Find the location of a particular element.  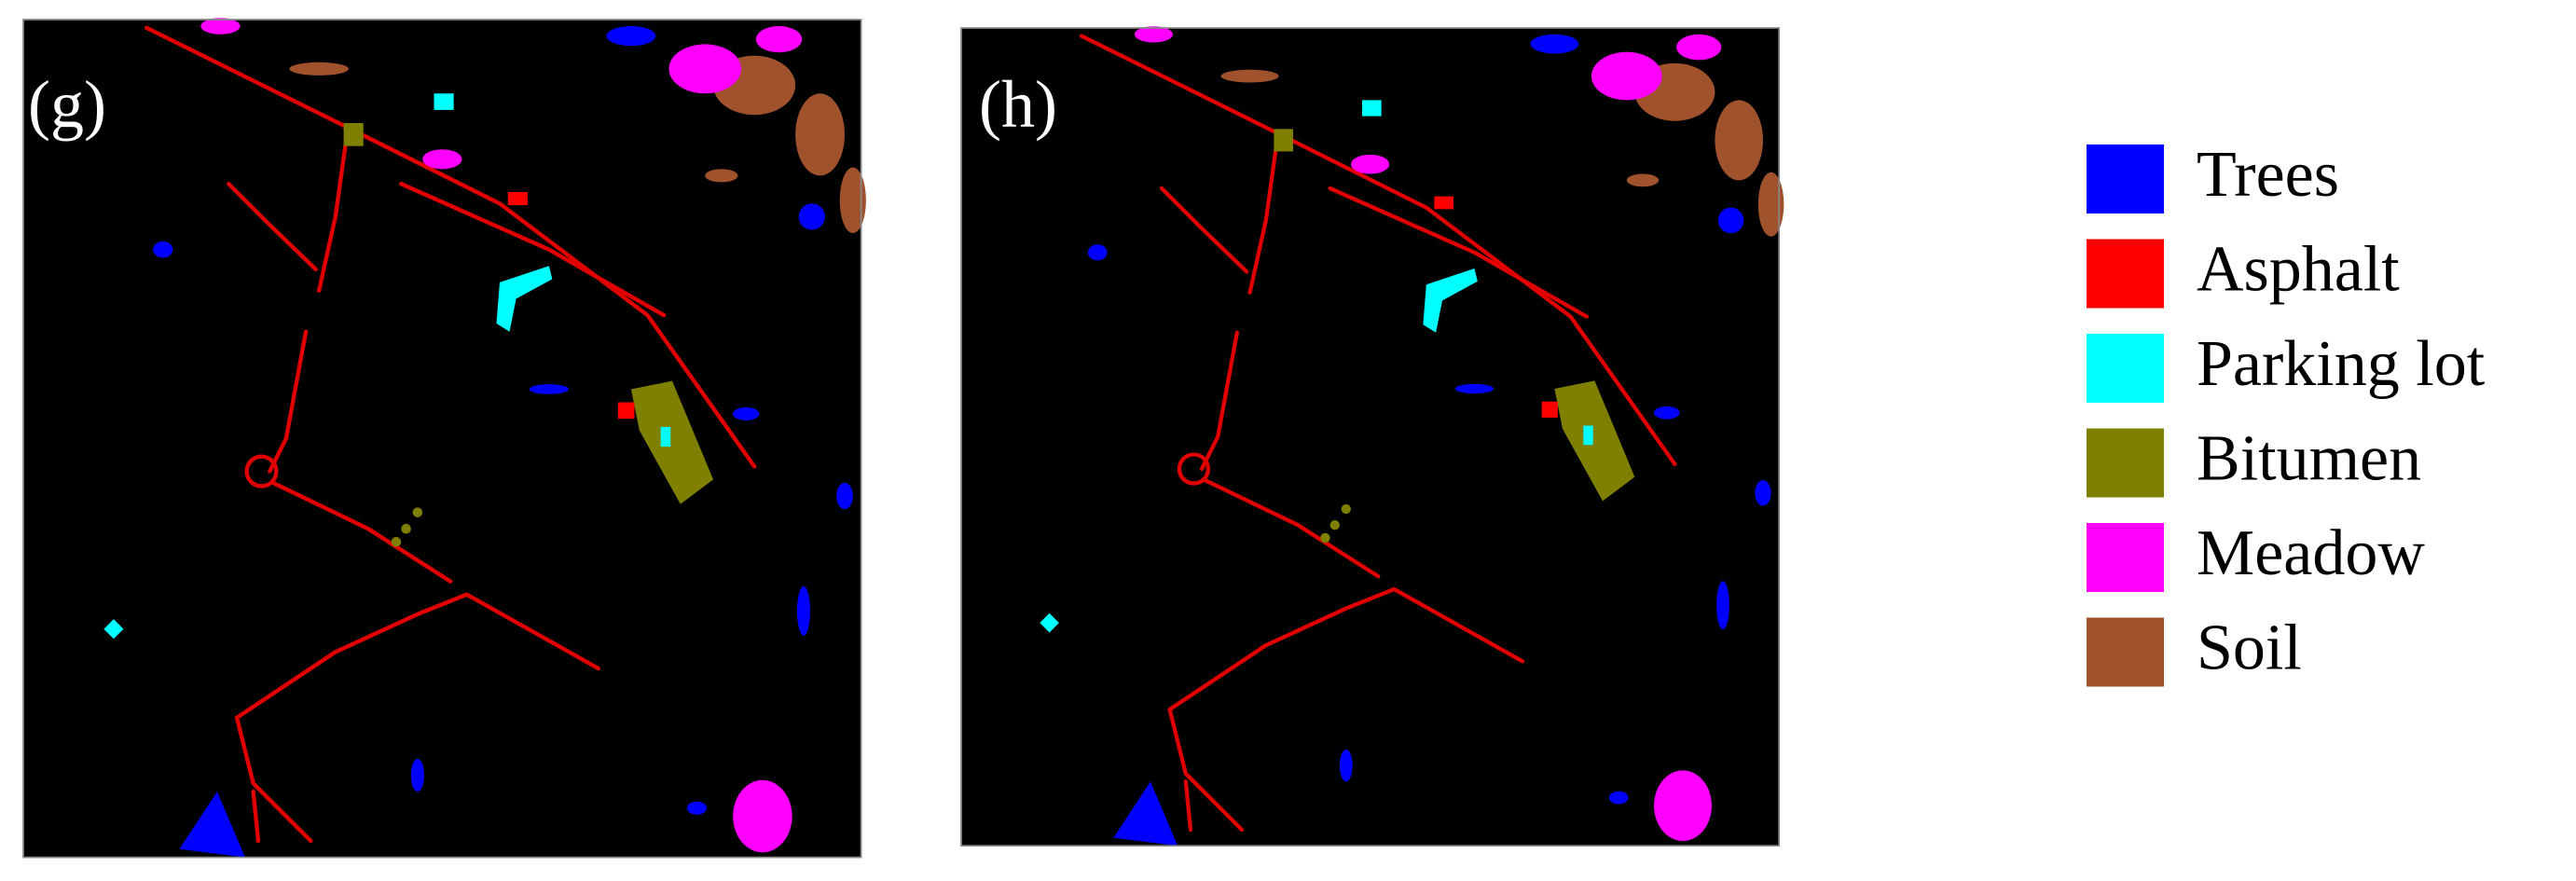

legend-label: Meadow is located at coordinates (2311, 553).